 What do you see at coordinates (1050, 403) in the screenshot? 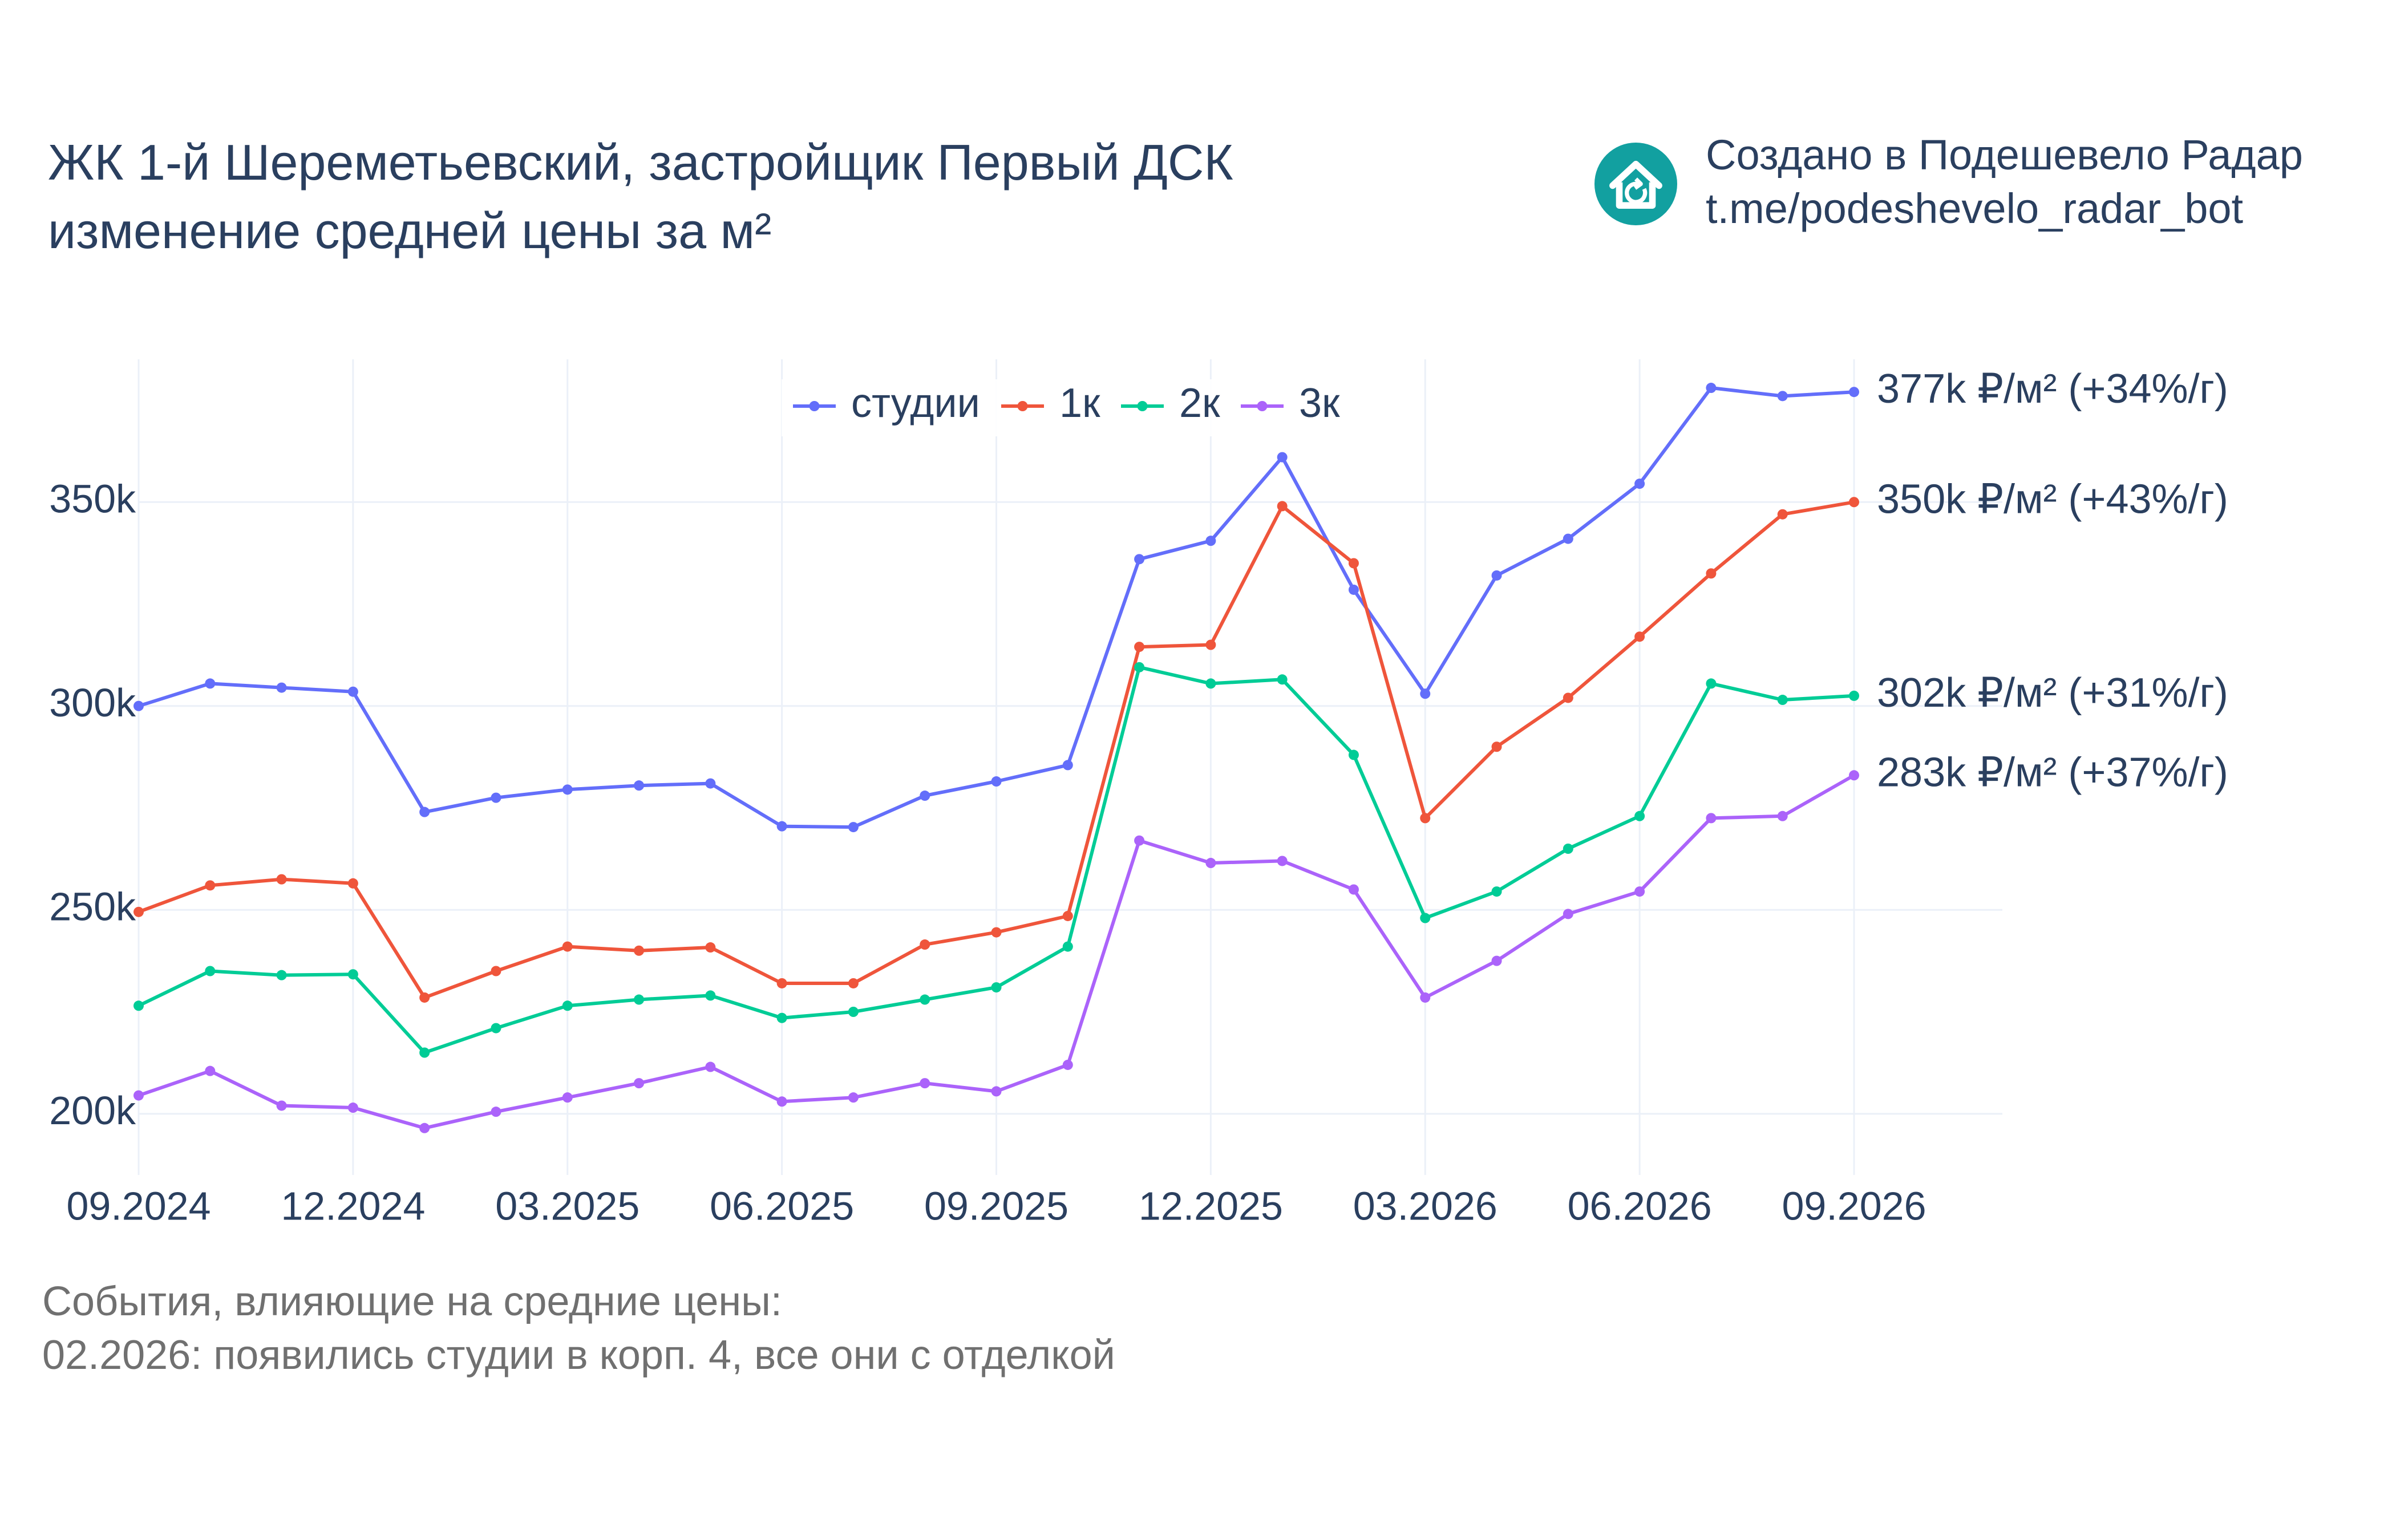
I see `legend-item-1: 1к` at bounding box center [1050, 403].